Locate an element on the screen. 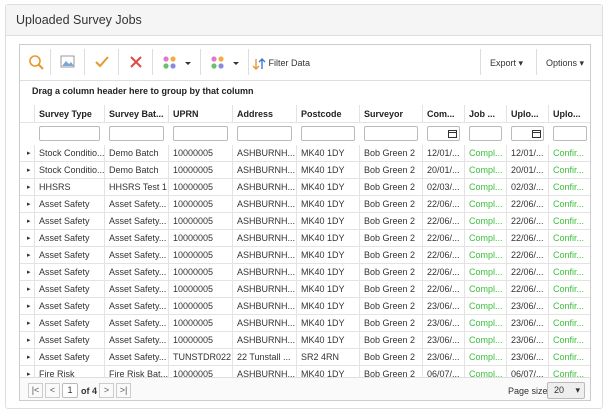 The image size is (610, 413). column-header: Surveyor is located at coordinates (391, 114).